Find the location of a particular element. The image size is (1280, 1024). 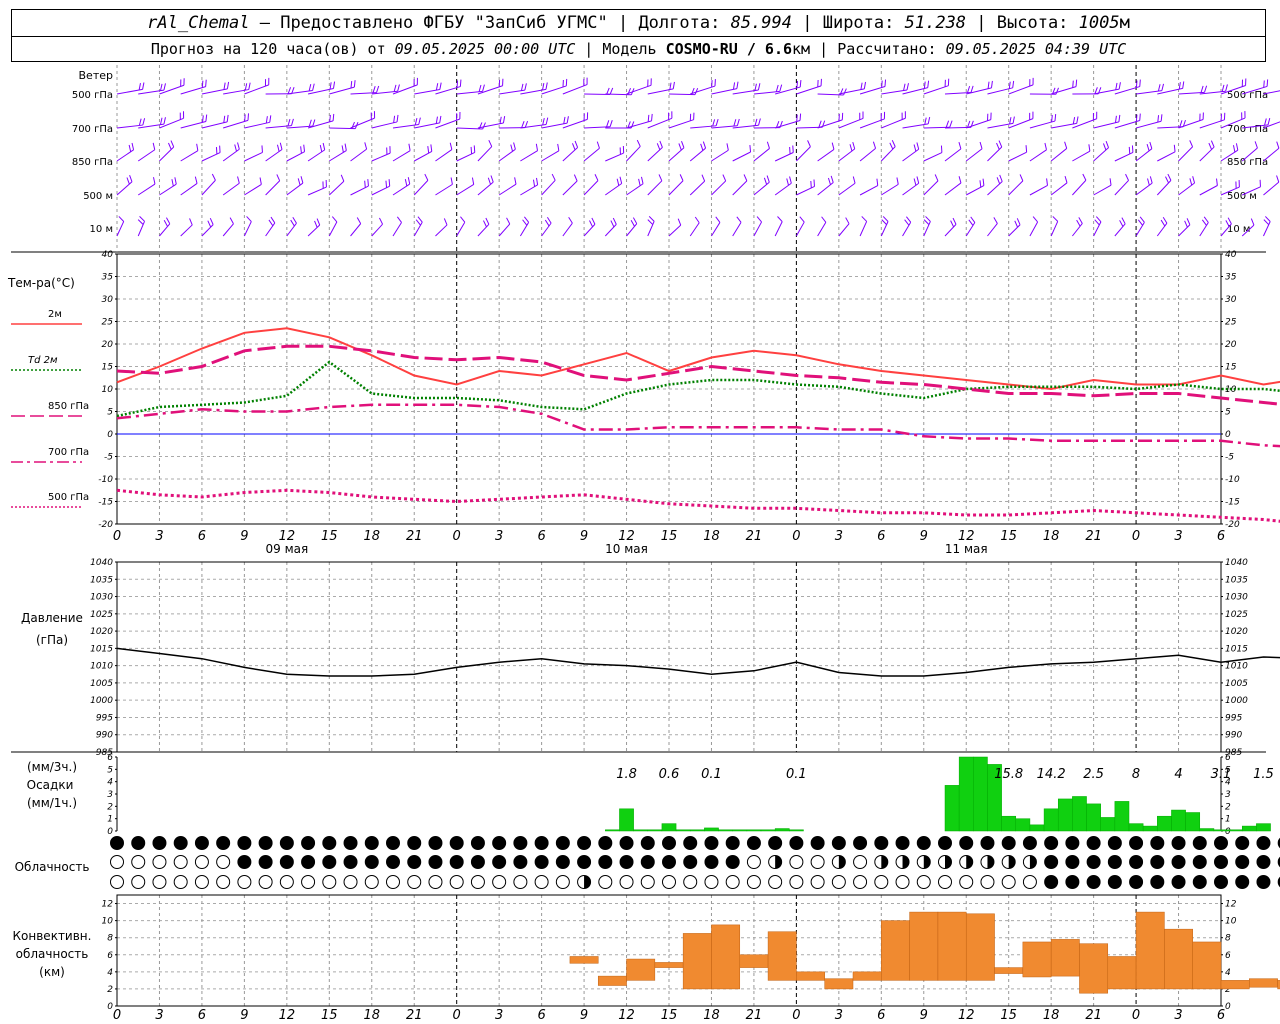

temp-xtick: 6 is located at coordinates (1221, 536).